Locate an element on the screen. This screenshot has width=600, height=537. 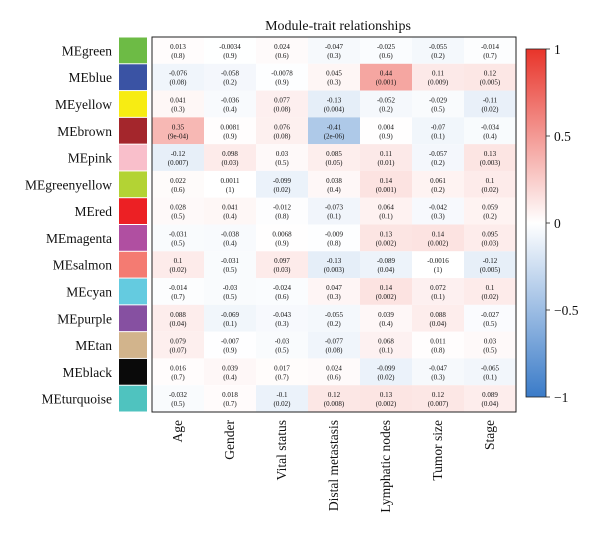
cell-value-label: -0.009 is located at coordinates (334, 234).